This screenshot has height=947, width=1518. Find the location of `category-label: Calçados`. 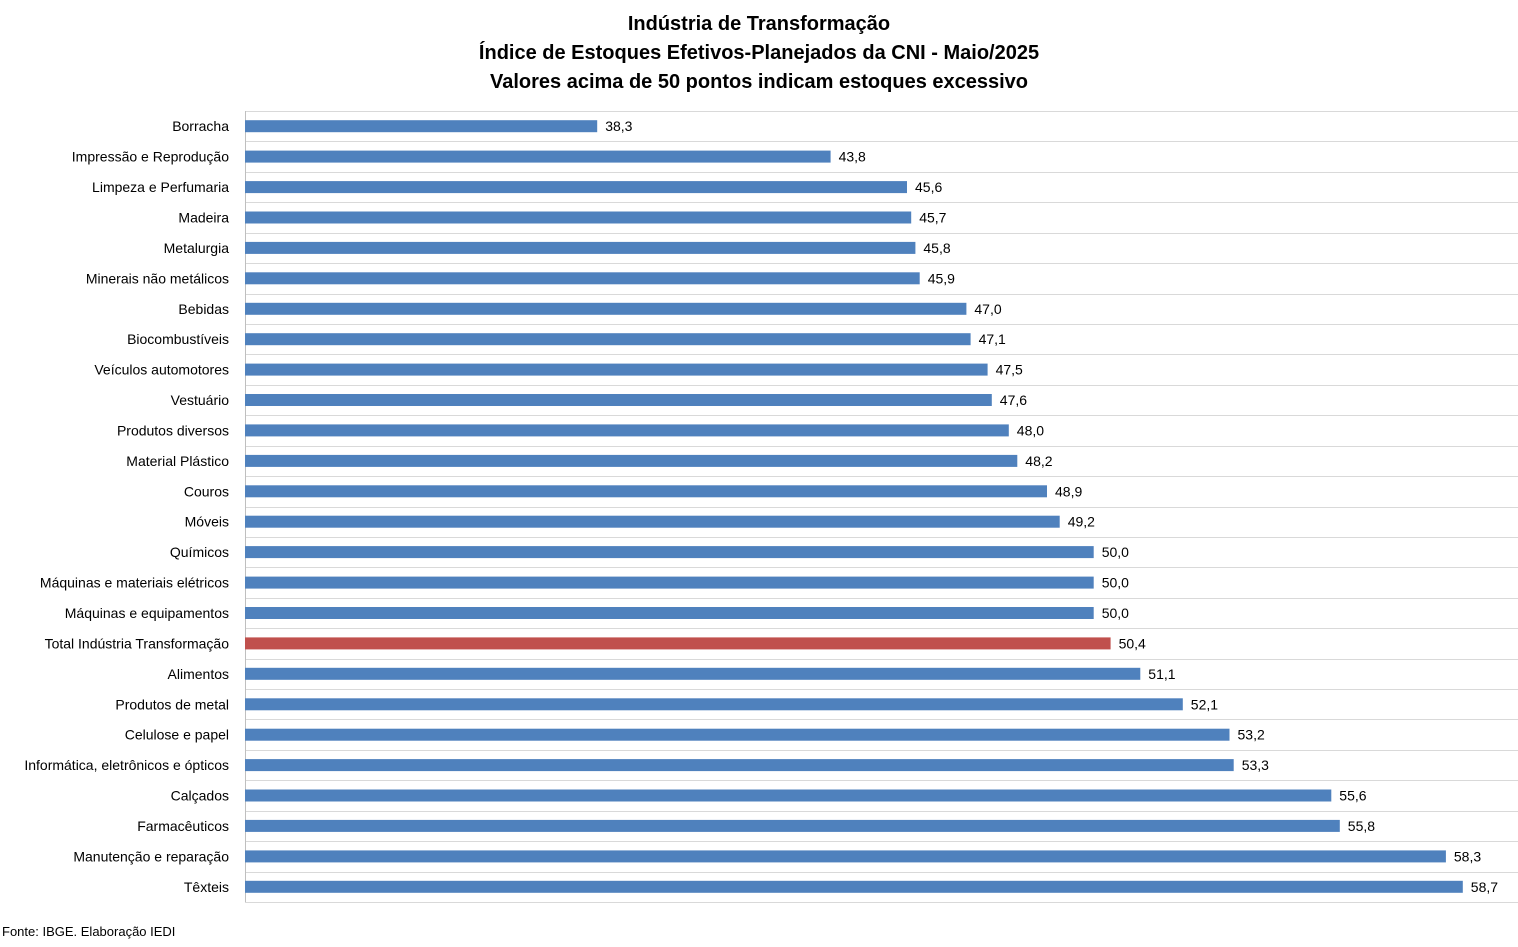

category-label: Calçados is located at coordinates (200, 796).